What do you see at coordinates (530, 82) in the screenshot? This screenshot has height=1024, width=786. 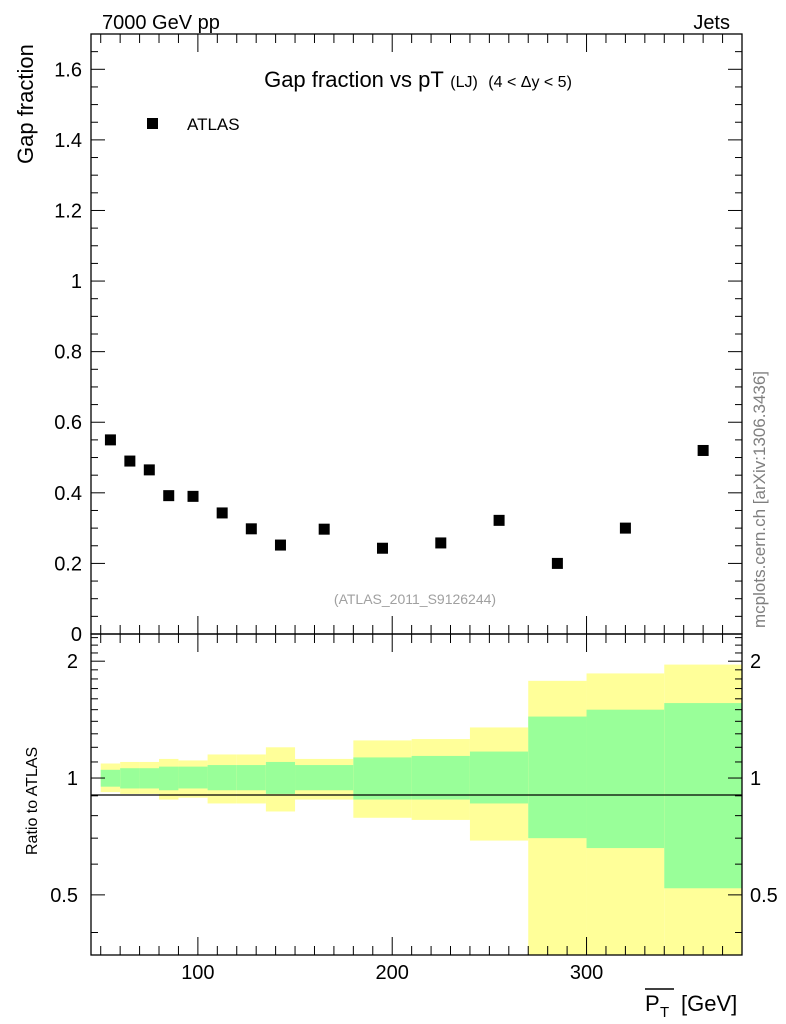 I see `plot-title-range: (4 < Δy < 5)` at bounding box center [530, 82].